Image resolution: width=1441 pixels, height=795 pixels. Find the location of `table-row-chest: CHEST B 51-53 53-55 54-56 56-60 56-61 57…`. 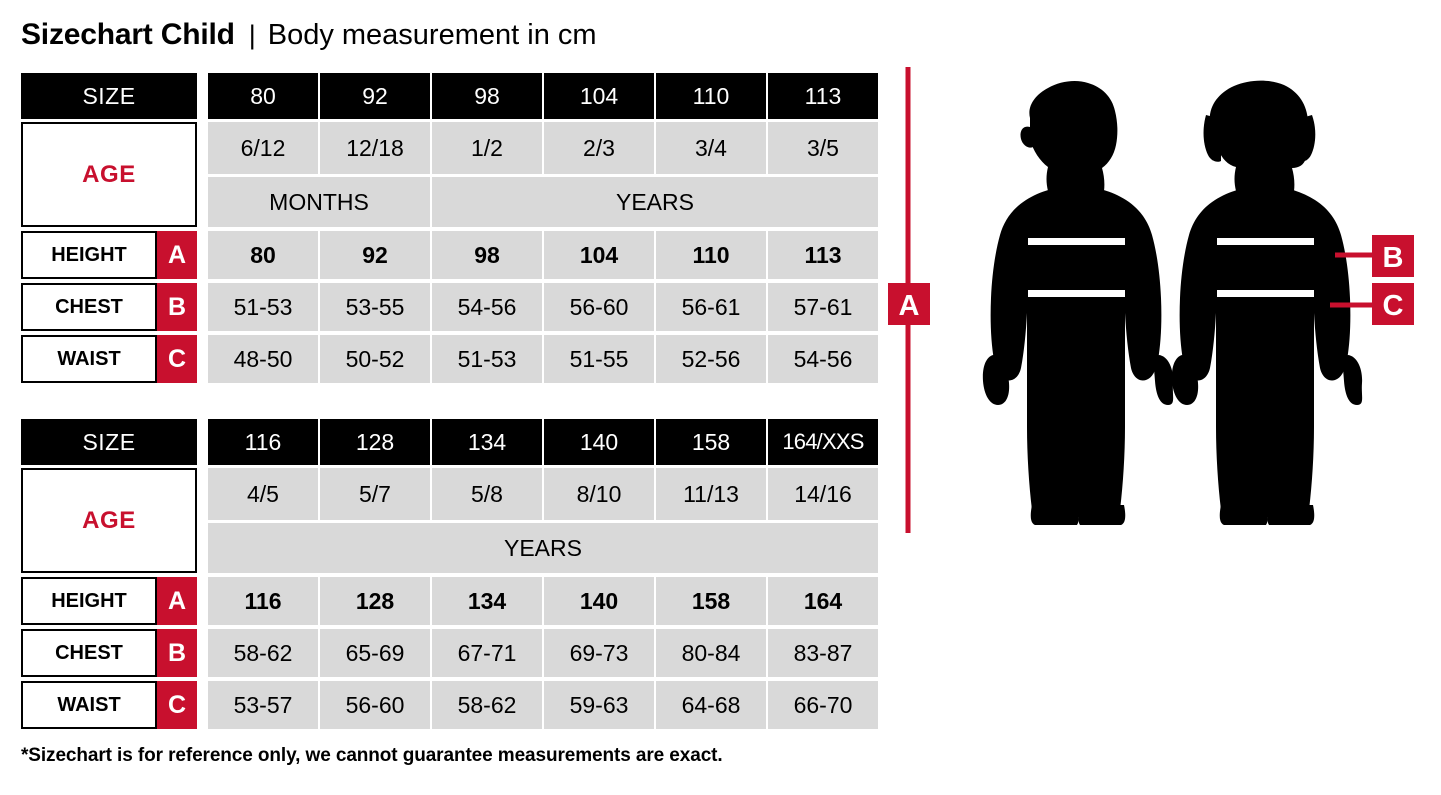

table-row-chest: CHEST B 51-53 53-55 54-56 56-60 56-61 57… is located at coordinates (449, 307).